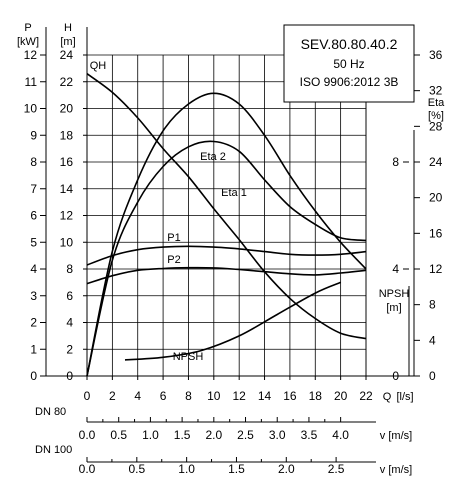  What do you see at coordinates (436, 116) in the screenshot?
I see `eta-axis-unit: [%]` at bounding box center [436, 116].